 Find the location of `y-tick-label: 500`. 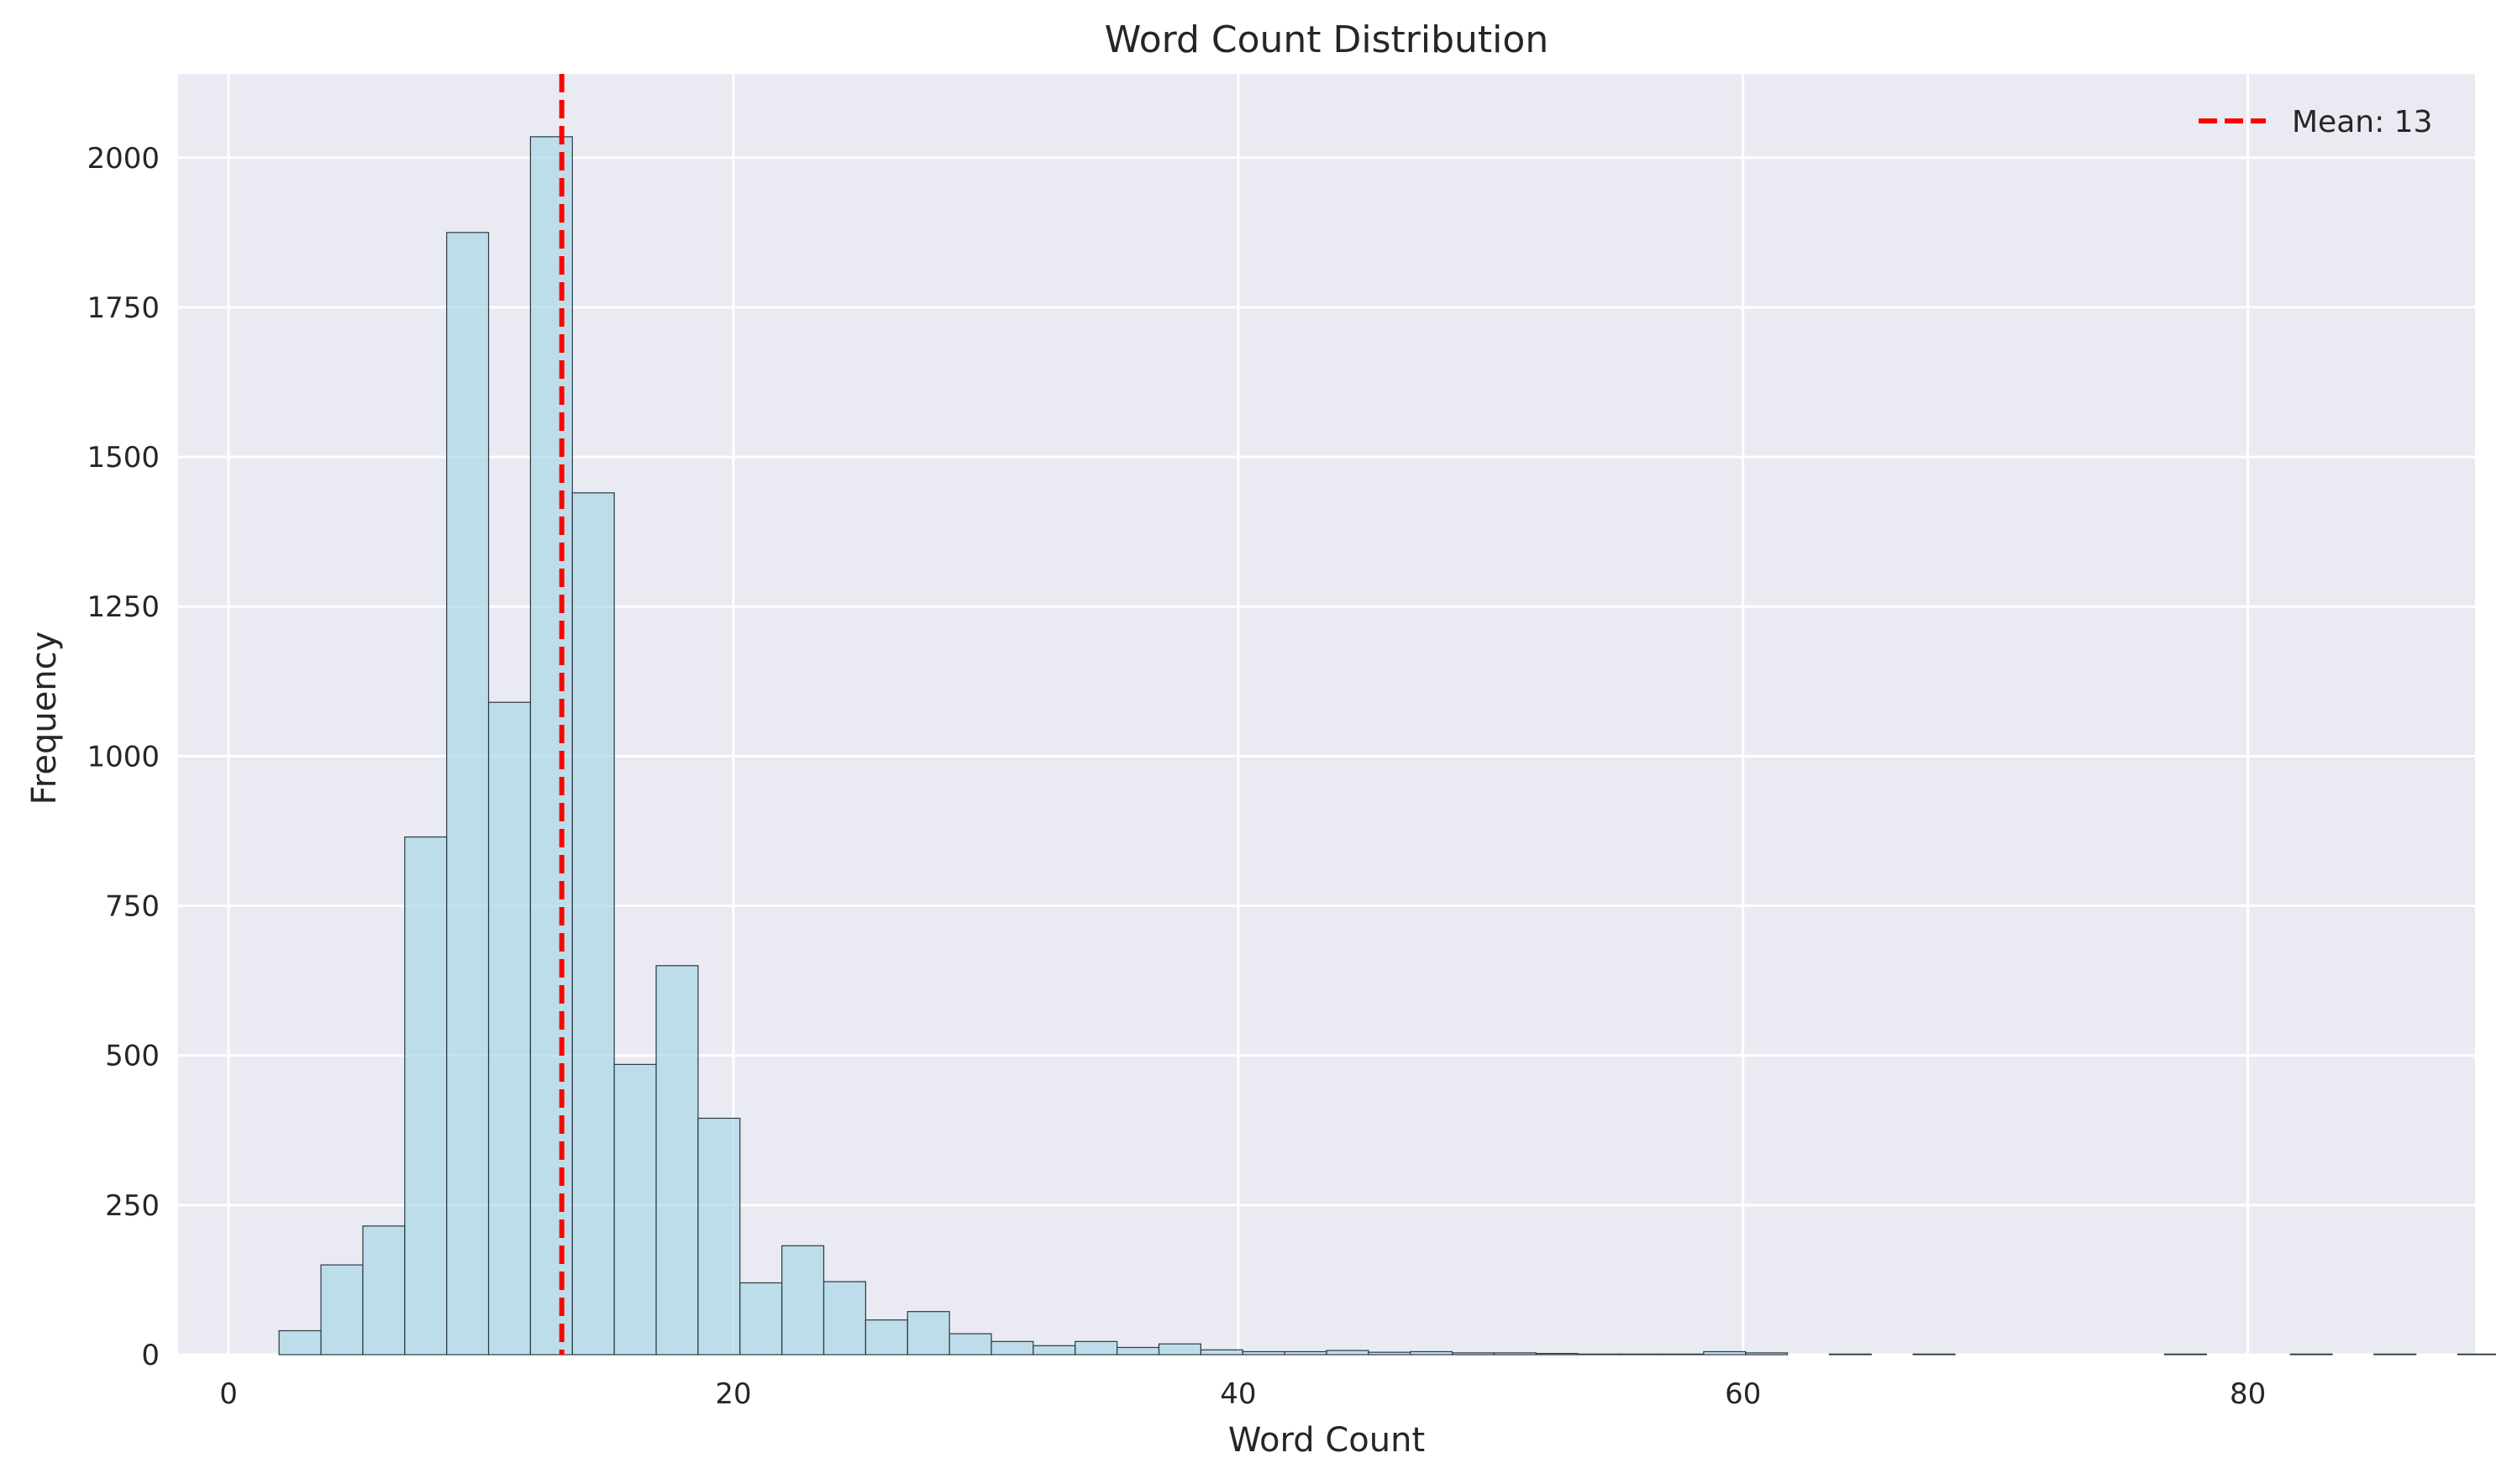

y-tick-label: 500 is located at coordinates (132, 1057).